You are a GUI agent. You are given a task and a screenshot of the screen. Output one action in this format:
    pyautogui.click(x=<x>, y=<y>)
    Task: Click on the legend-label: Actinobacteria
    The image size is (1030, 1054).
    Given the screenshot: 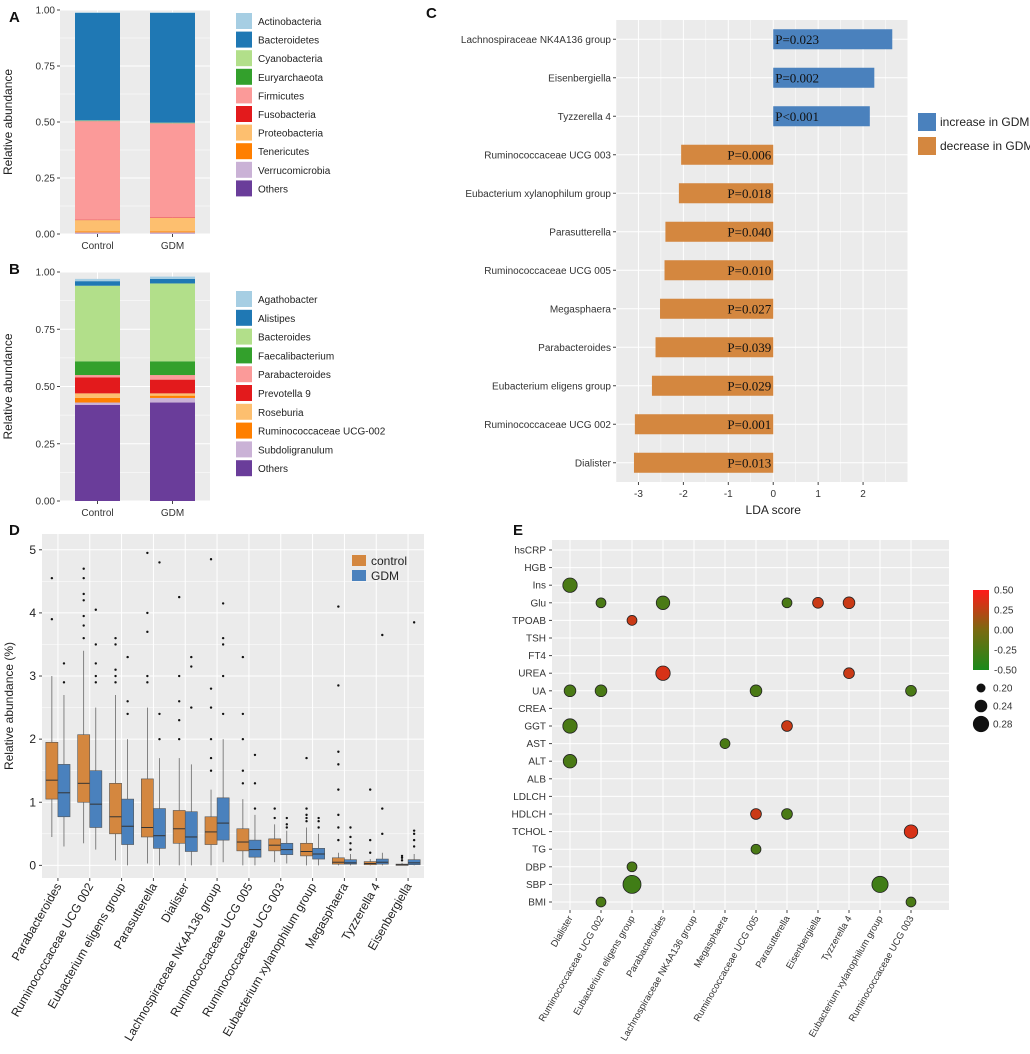 What is the action you would take?
    pyautogui.click(x=290, y=22)
    